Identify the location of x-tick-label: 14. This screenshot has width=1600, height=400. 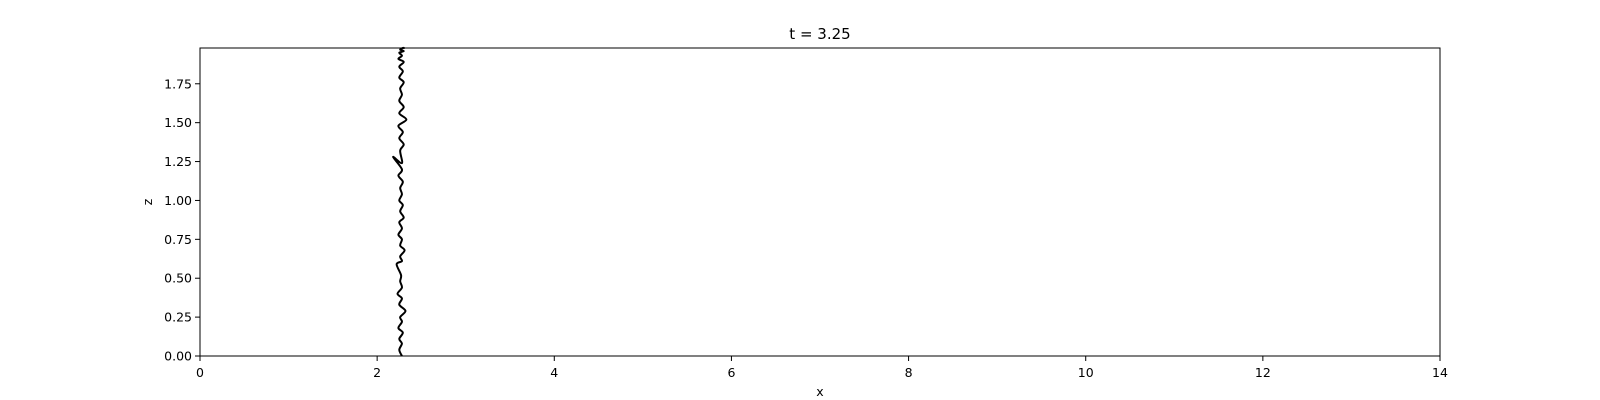
(1440, 372).